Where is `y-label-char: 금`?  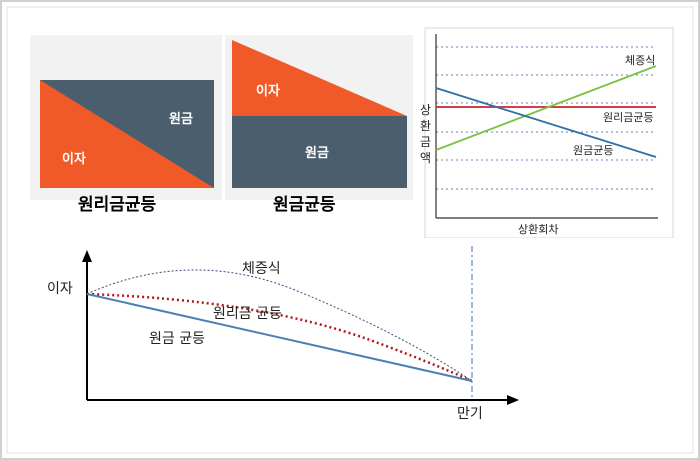 y-label-char: 금 is located at coordinates (425, 142).